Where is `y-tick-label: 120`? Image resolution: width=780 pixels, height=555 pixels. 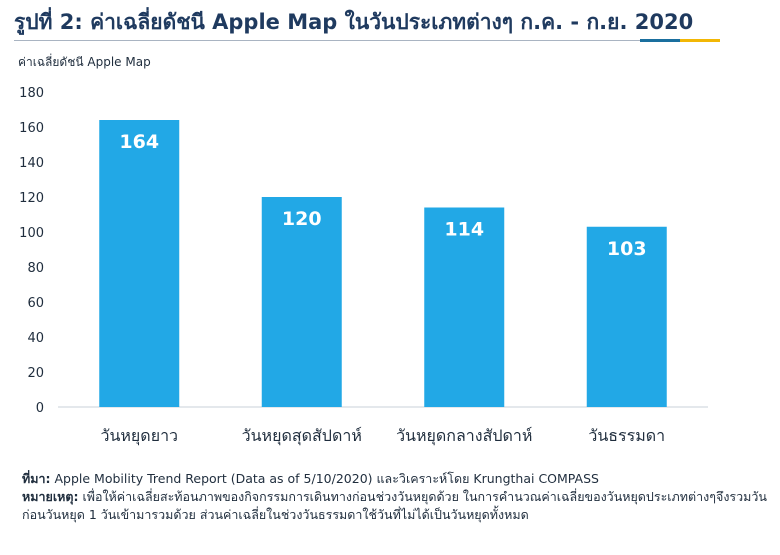 y-tick-label: 120 is located at coordinates (31, 198).